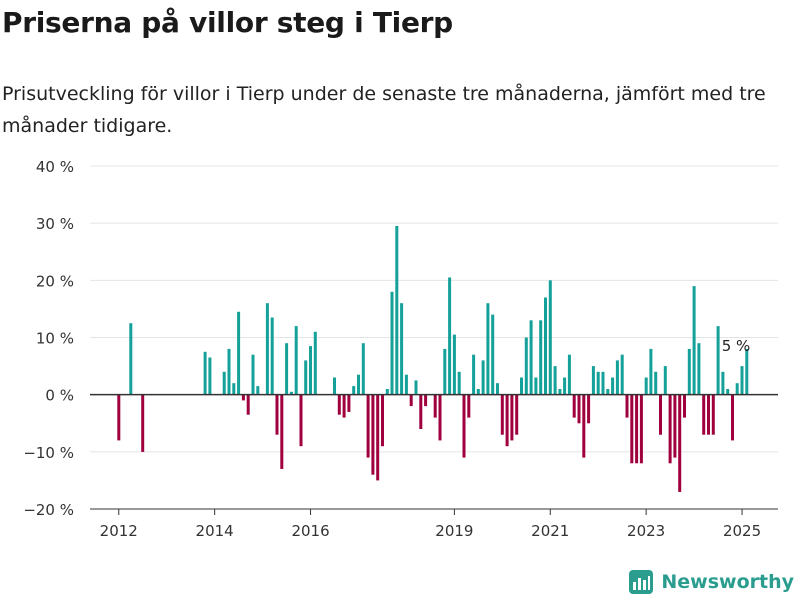  I want to click on chart-title: Priserna på villor steg i Tierp, so click(227, 22).